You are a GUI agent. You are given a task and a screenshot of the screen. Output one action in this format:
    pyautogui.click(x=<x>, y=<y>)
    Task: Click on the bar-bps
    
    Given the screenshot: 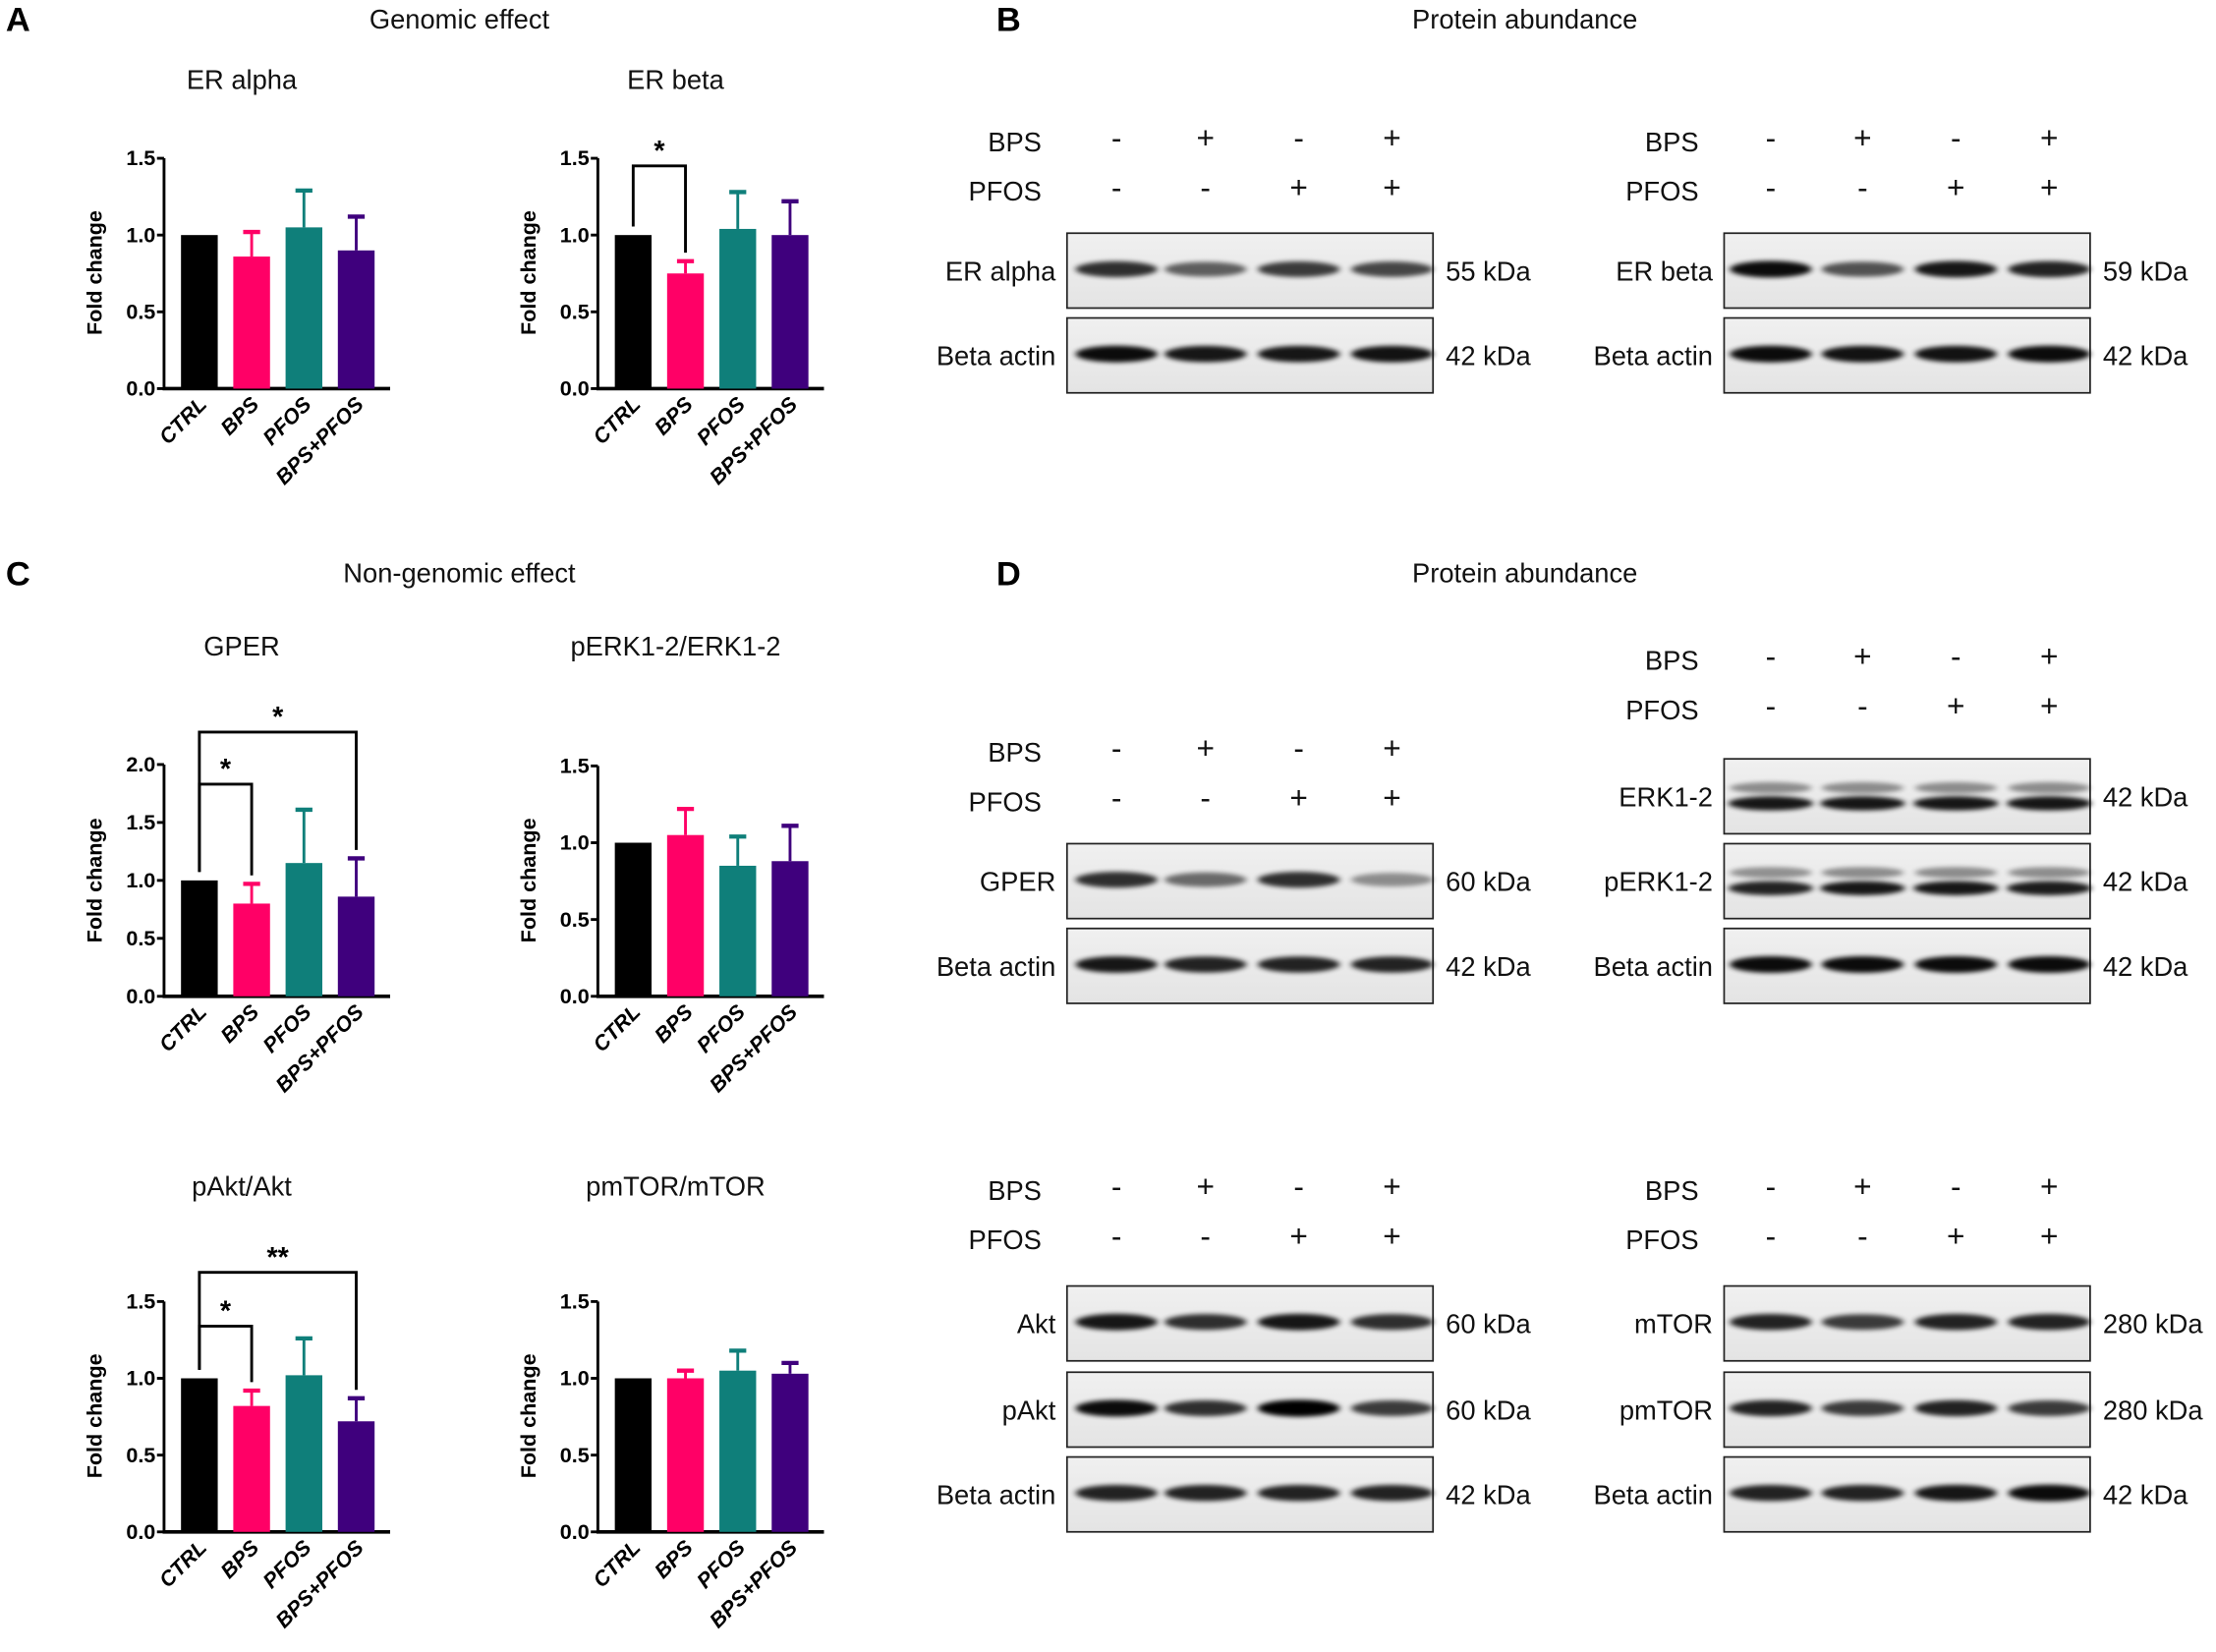 What is the action you would take?
    pyautogui.click(x=251, y=1468)
    